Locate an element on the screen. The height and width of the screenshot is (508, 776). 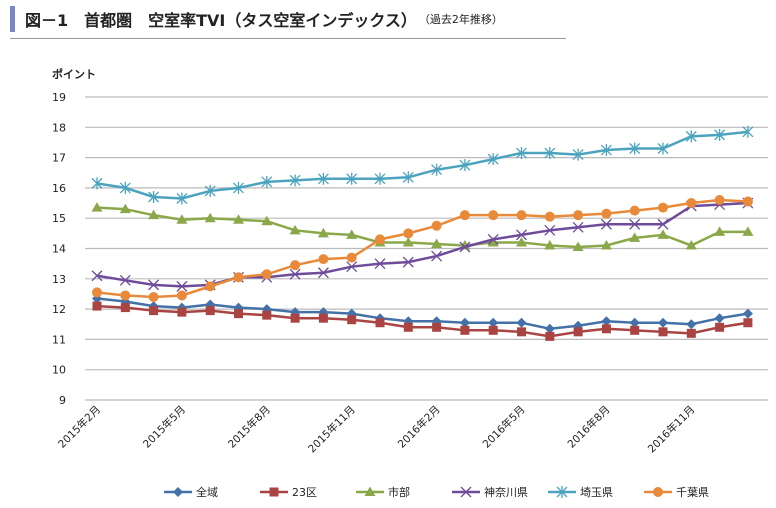
x-tick-label: 2015年2月 is located at coordinates (79, 427).